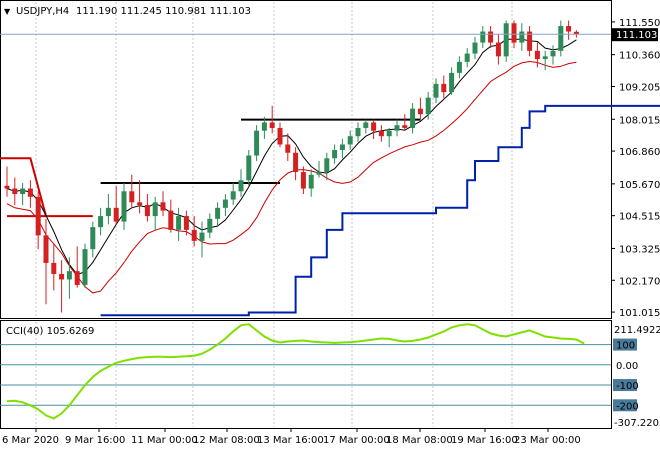  What do you see at coordinates (547, 440) in the screenshot?
I see `time-tick-label: 23 Mar 00:00` at bounding box center [547, 440].